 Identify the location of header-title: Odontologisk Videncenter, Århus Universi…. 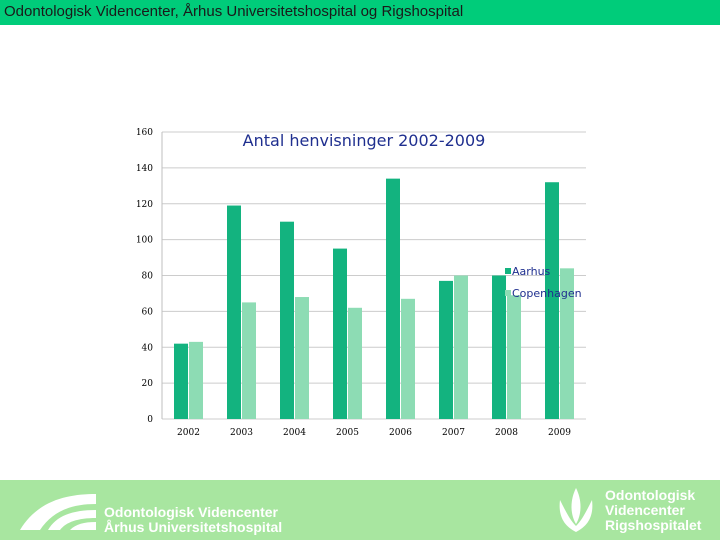
(234, 11).